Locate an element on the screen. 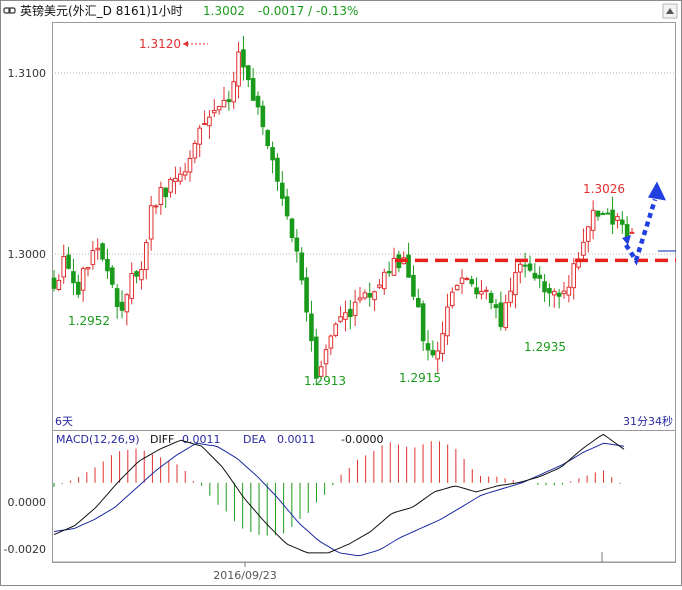  link-icon is located at coordinates (9, 10).